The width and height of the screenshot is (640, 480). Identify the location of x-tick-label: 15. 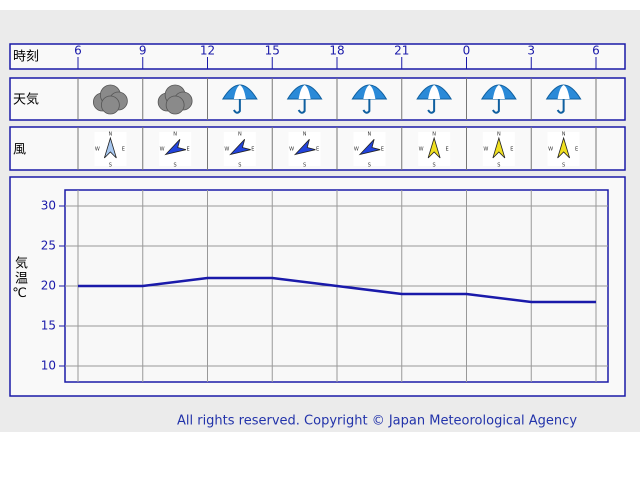
(272, 51).